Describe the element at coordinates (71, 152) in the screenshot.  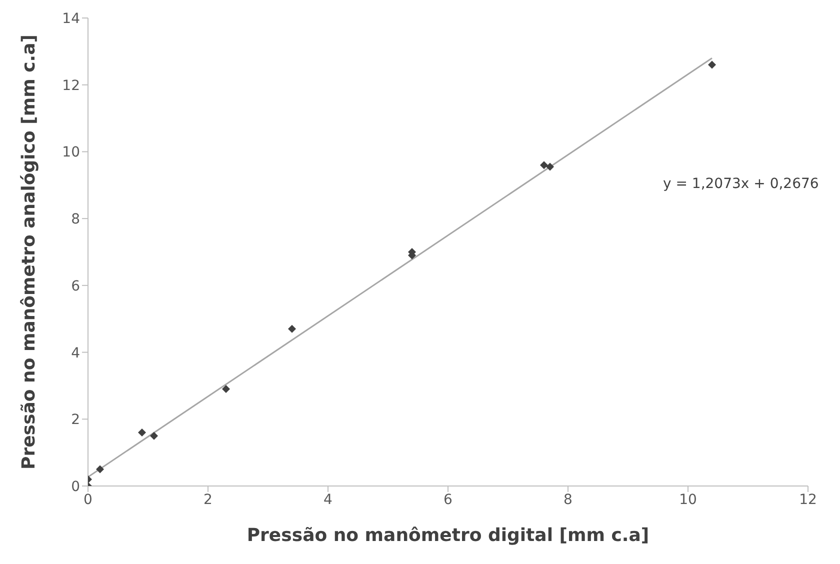
I see `y-tick-label: 10` at that location.